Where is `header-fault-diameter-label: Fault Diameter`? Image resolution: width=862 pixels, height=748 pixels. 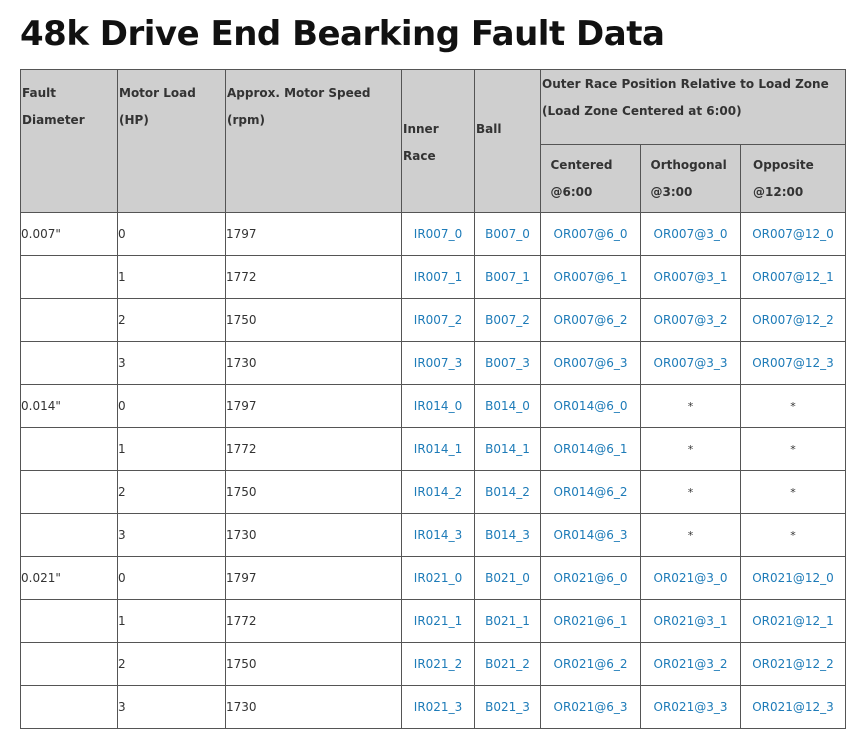 header-fault-diameter-label: Fault Diameter is located at coordinates (53, 106).